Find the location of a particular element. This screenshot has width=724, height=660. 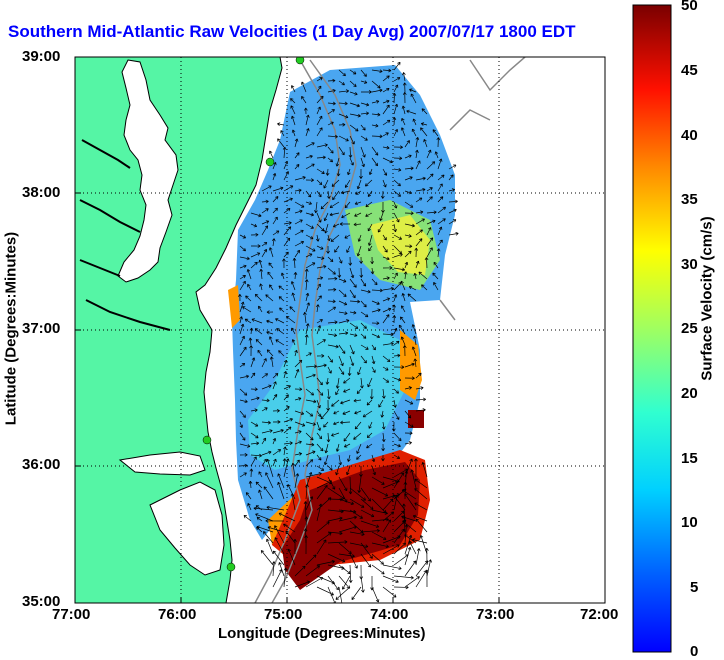

x-tick-label: 75:00 is located at coordinates (283, 614).